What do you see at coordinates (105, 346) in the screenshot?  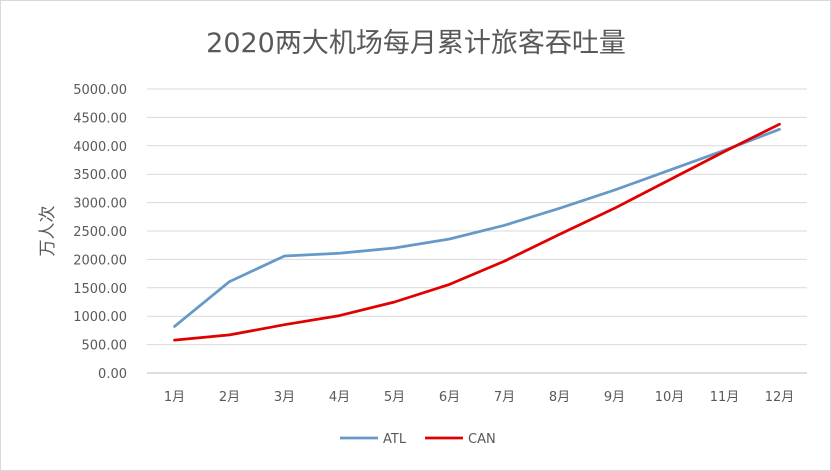 I see `y-tick-label: 500.00` at bounding box center [105, 346].